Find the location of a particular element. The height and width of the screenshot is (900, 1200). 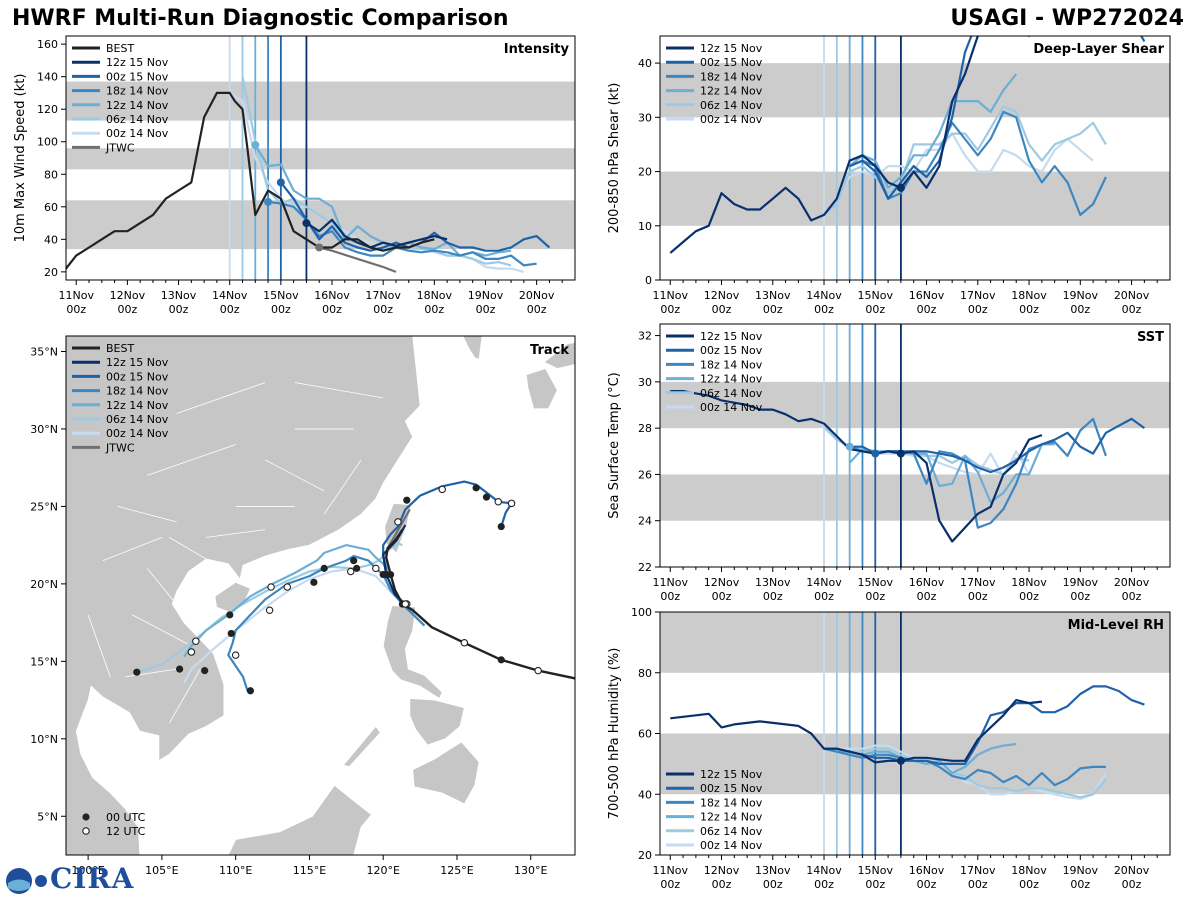

land-visayas is located at coordinates (437, 722).